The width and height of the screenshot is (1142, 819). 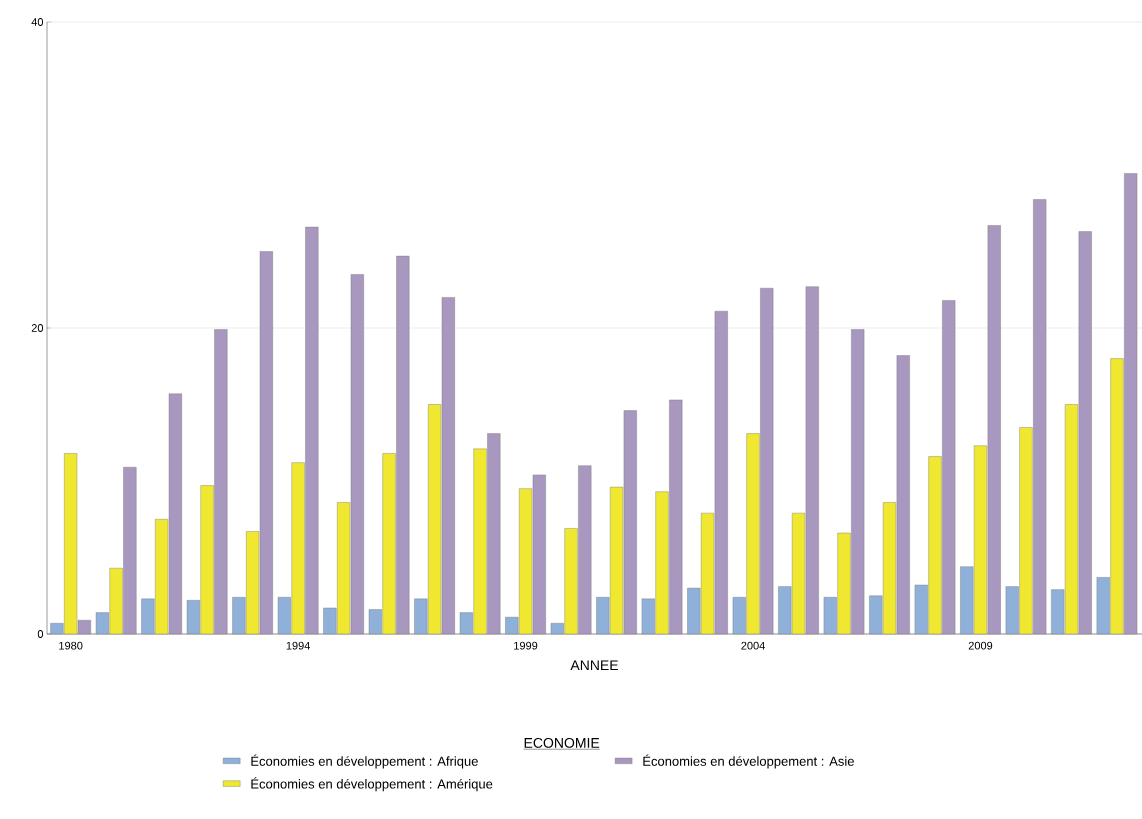 I want to click on legend-label: Économies en développement : Amérique, so click(x=372, y=784).